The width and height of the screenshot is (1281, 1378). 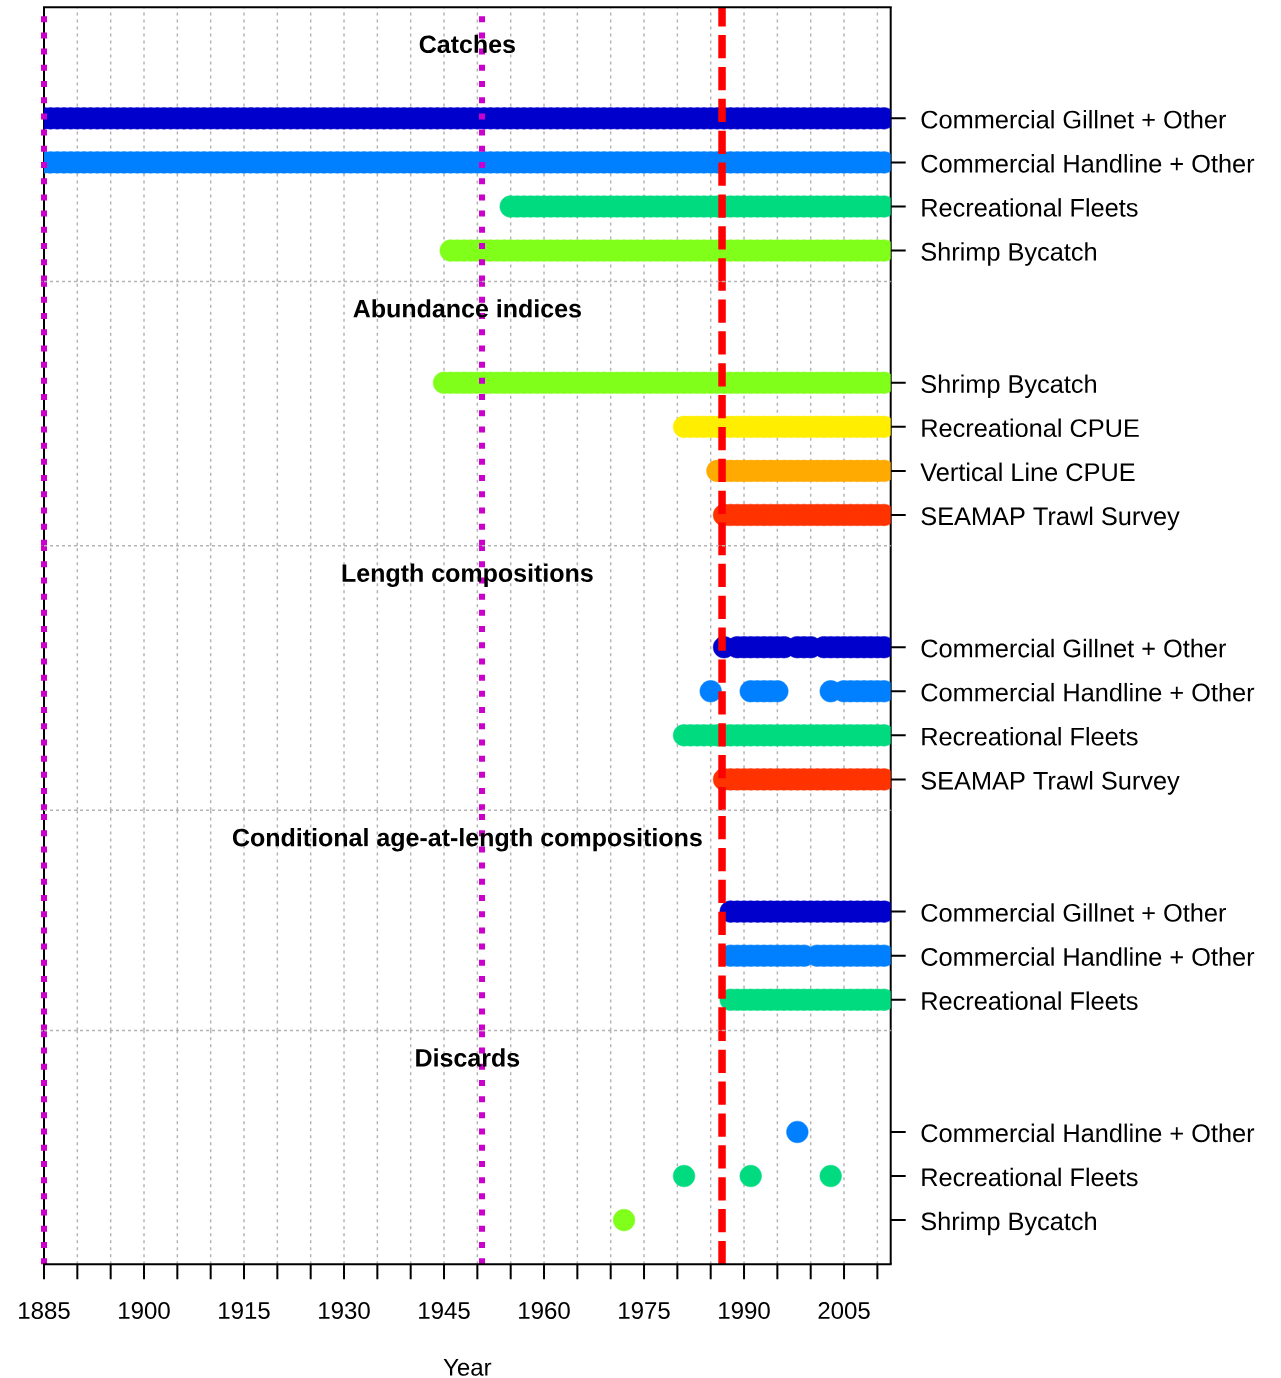 What do you see at coordinates (644, 1311) in the screenshot?
I see `x-tick-label: 1975` at bounding box center [644, 1311].